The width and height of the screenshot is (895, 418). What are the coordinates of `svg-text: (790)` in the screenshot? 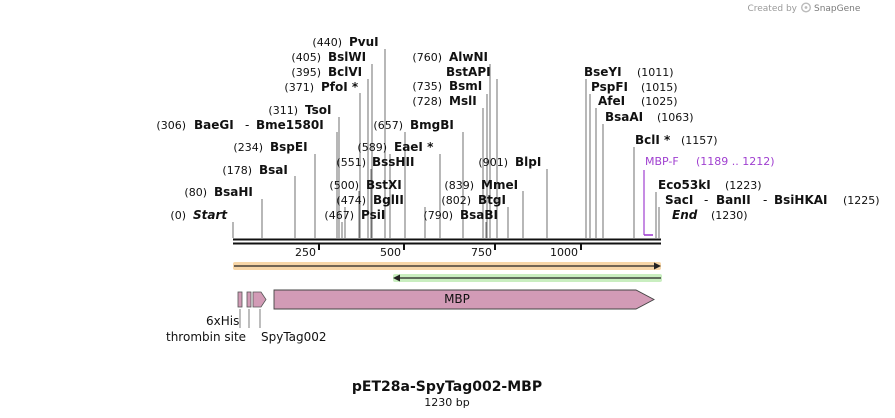 It's located at (438, 215).